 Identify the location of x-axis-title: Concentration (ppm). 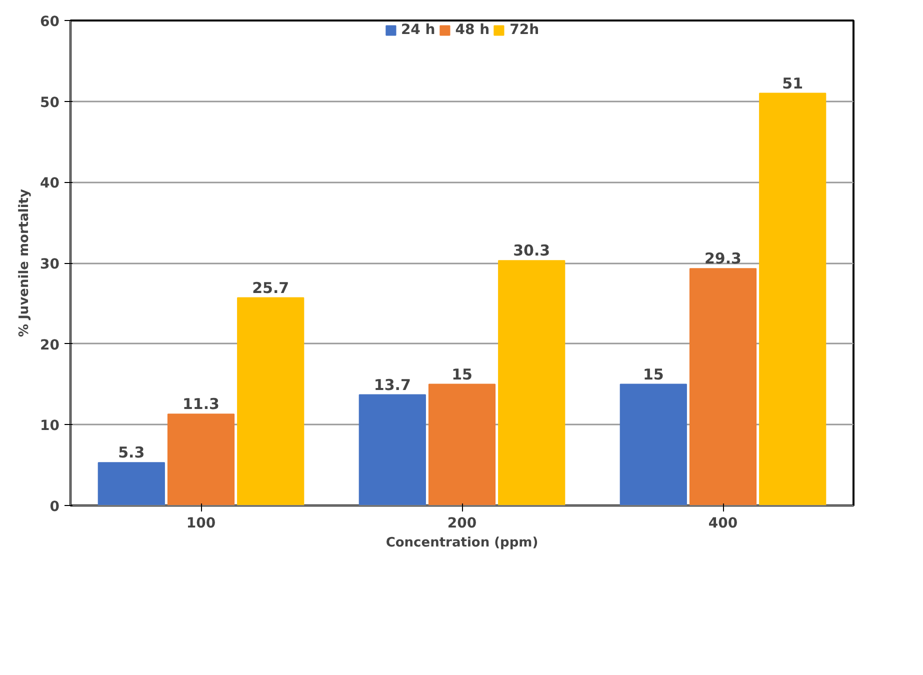
(462, 543).